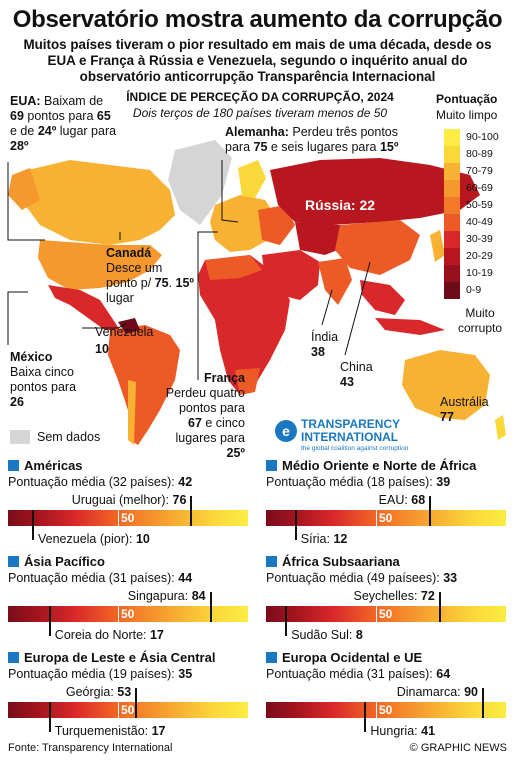 This screenshot has height=762, width=515. What do you see at coordinates (224, 378) in the screenshot?
I see `france-note-head: França` at bounding box center [224, 378].